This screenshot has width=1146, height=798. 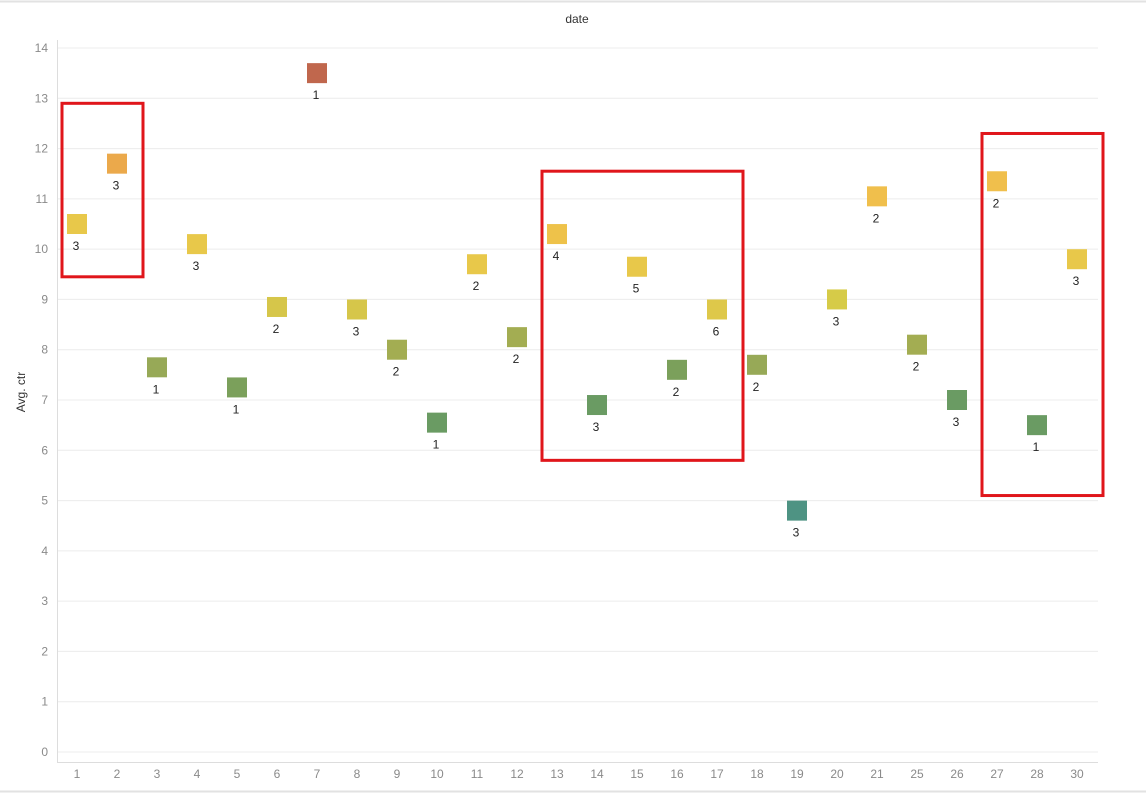 I want to click on x-tick-label: 2, so click(x=117, y=774).